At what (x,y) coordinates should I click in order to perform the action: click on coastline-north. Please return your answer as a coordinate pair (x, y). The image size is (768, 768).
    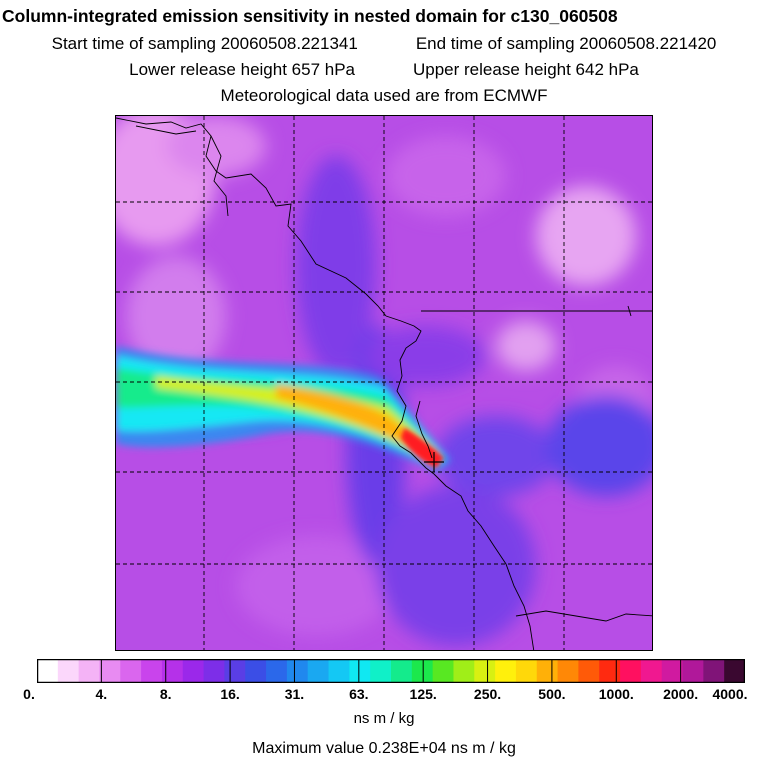
    Looking at the image, I should click on (251, 217).